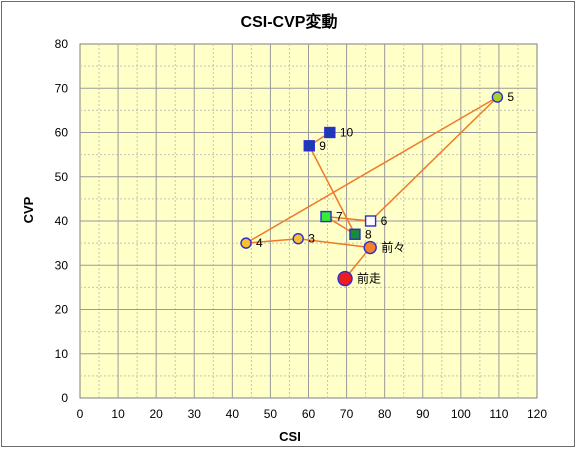 The height and width of the screenshot is (450, 578). Describe the element at coordinates (339, 217) in the screenshot. I see `data-point-label: 7` at that location.